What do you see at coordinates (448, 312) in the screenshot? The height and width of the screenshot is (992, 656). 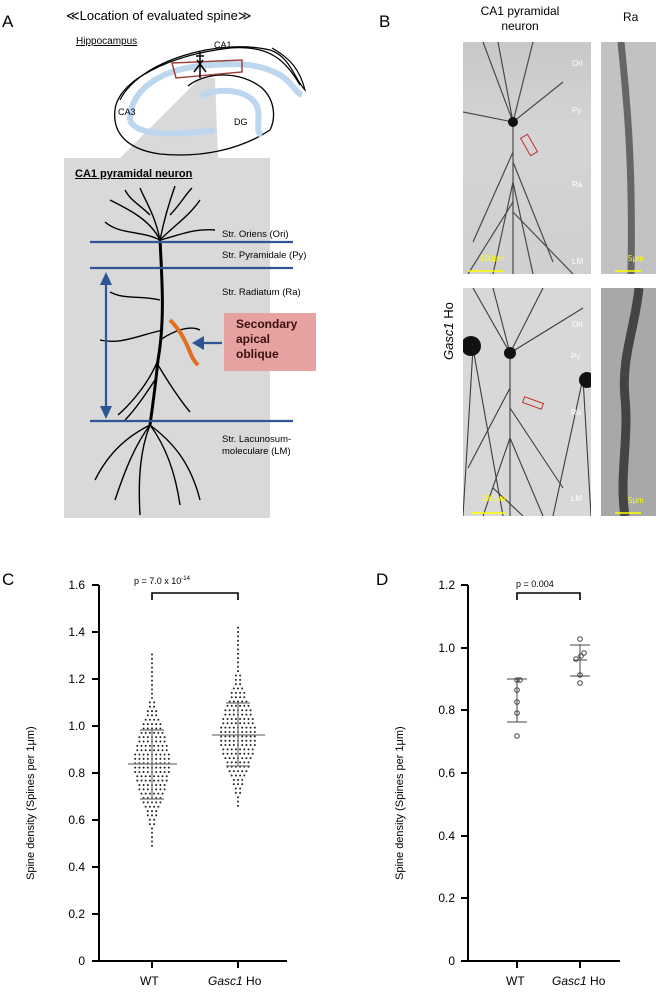 I see `row-label-genotype: Ho` at bounding box center [448, 312].